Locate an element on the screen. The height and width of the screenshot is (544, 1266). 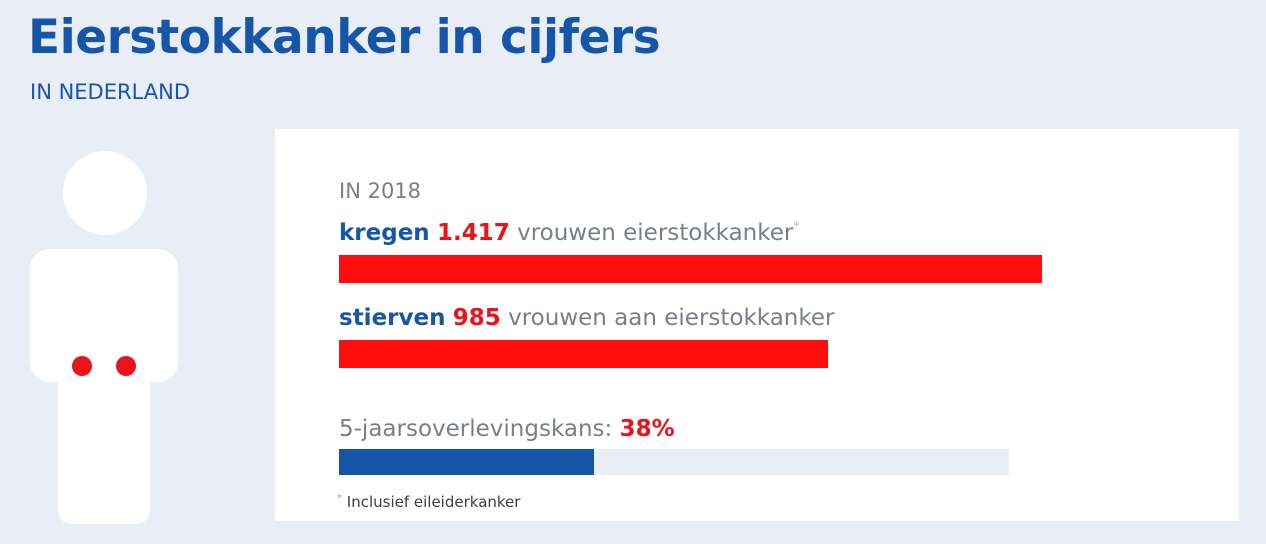
year-label: IN 2018 is located at coordinates (380, 191).